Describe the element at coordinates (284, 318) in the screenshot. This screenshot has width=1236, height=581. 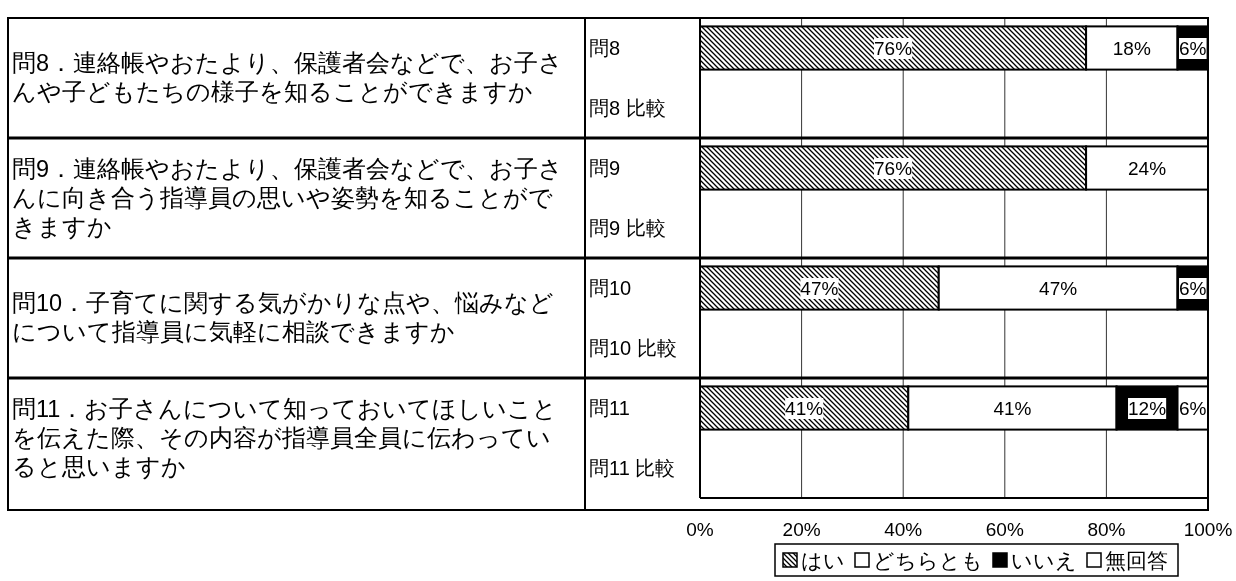
I see `text: 問10．子育てに関する気がかりな点や、悩みなどについて指導員に気軽に相談できますか` at that location.